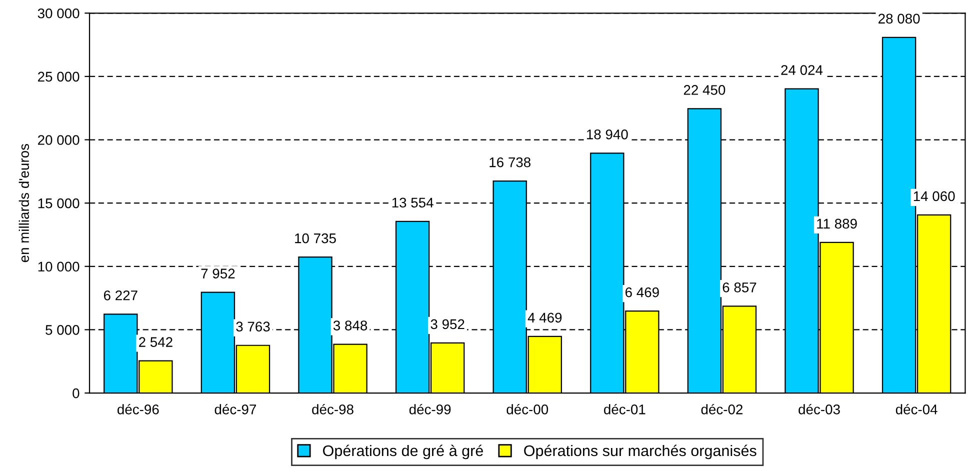 This screenshot has width=973, height=469. I want to click on x-tick-label: déc-98, so click(333, 409).